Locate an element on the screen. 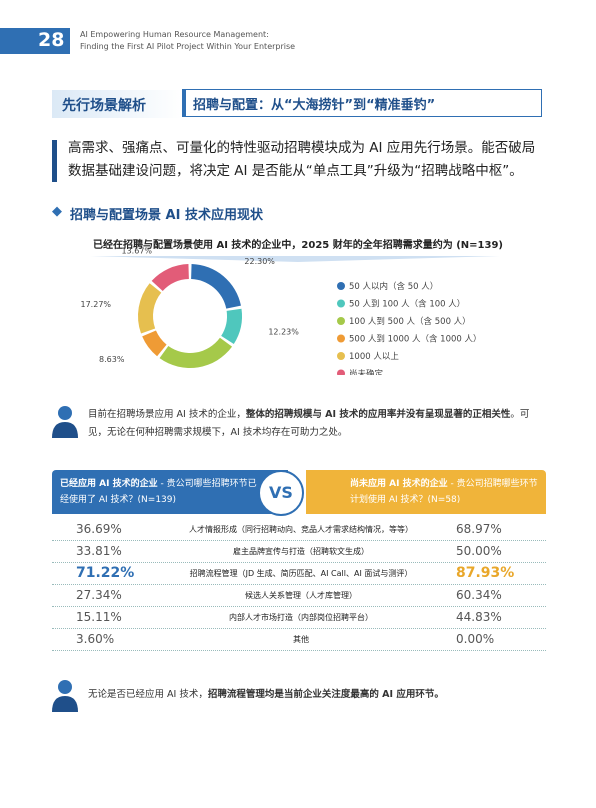  compare-row: 15.11% 内部人才市场打造（内部岗位招聘平台） 44.83% is located at coordinates (299, 617).